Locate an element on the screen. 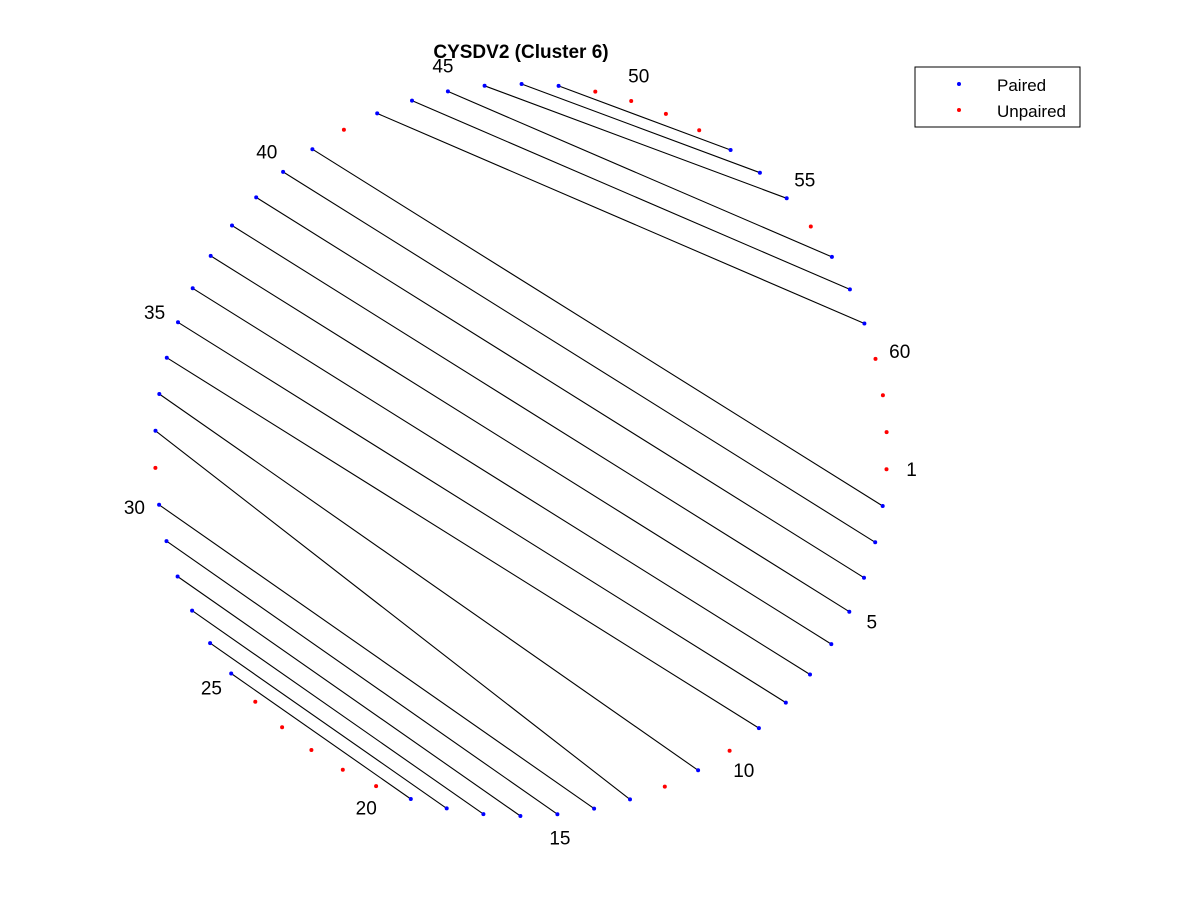 Image resolution: width=1200 pixels, height=900 pixels. position-label-1: 1 is located at coordinates (911, 470).